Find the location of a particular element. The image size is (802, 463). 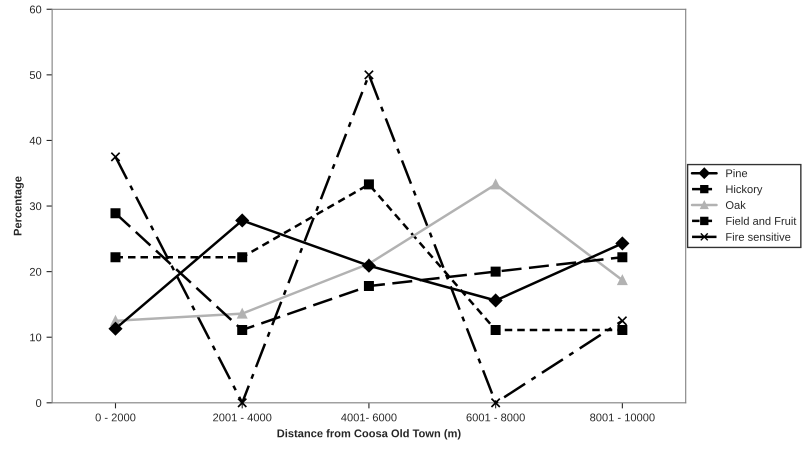

y-tick-label: 60 is located at coordinates (36, 10).